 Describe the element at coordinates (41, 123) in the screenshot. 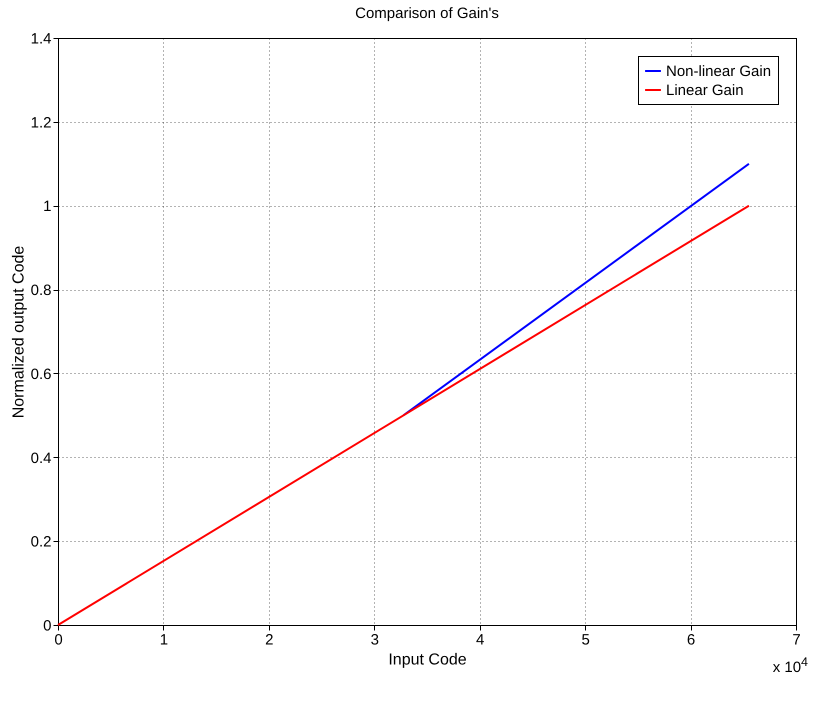

I see `y-tick-label: 1.2` at that location.